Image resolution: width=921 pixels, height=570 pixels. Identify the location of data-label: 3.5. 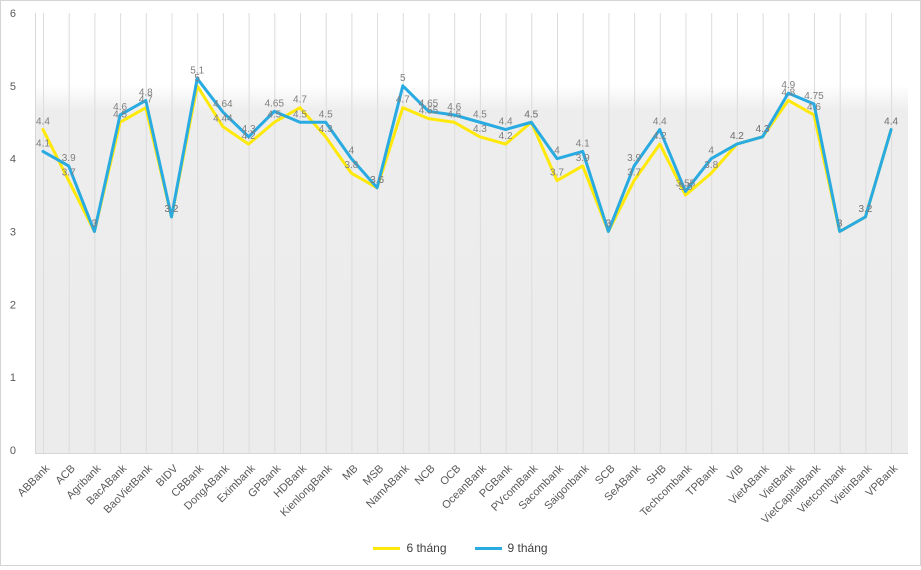
(686, 187).